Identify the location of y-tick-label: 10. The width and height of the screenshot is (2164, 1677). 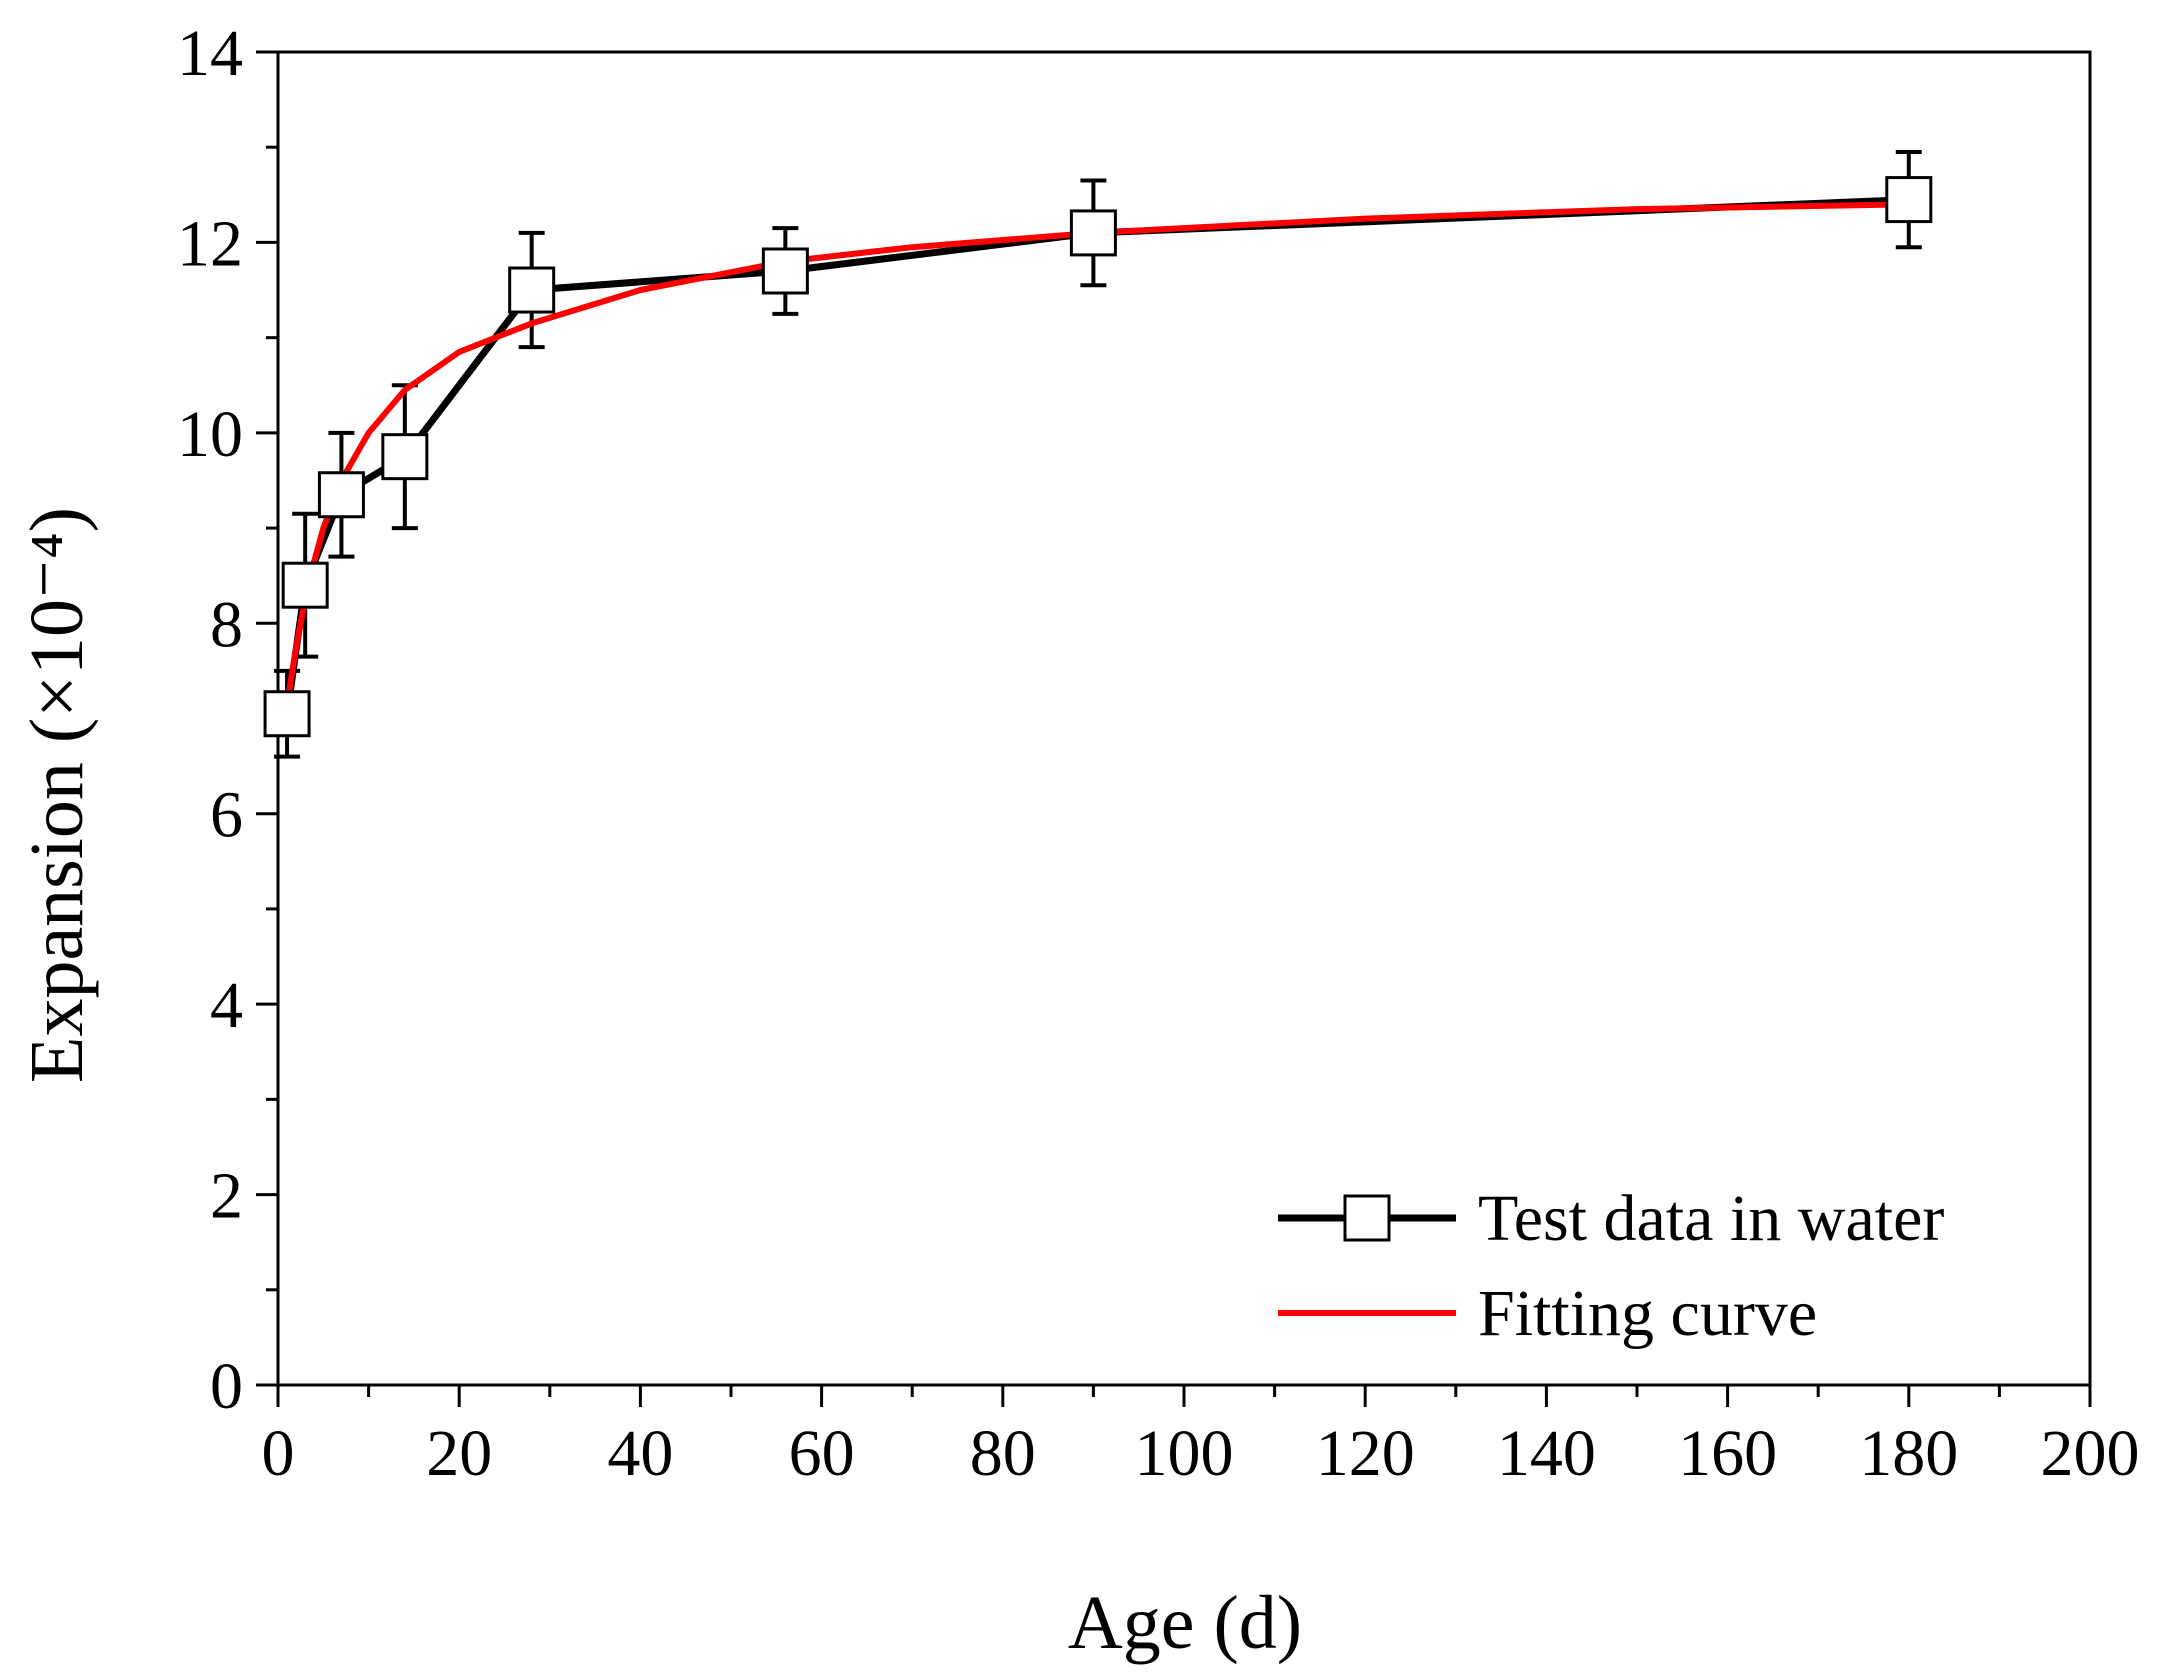
(210, 434).